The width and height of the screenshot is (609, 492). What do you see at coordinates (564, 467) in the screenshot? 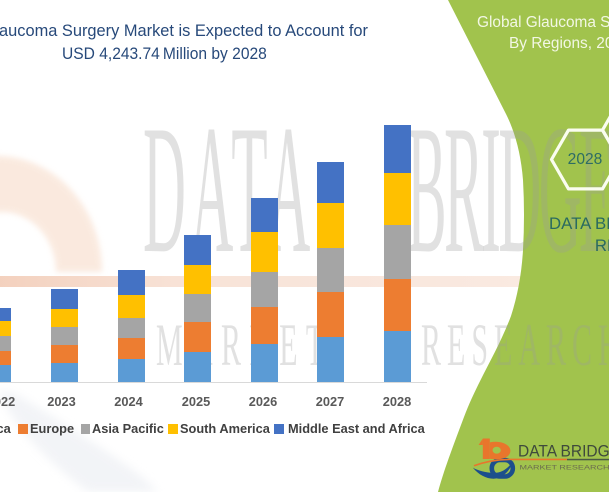
I see `svg-text: MARKET RESEARCH` at bounding box center [564, 467].